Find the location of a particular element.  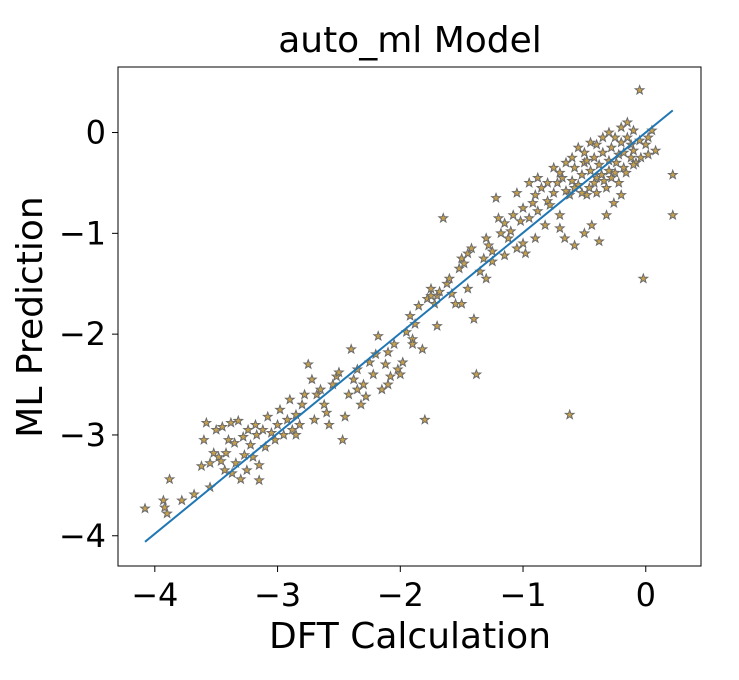

x-tick-label: 0 is located at coordinates (646, 595).